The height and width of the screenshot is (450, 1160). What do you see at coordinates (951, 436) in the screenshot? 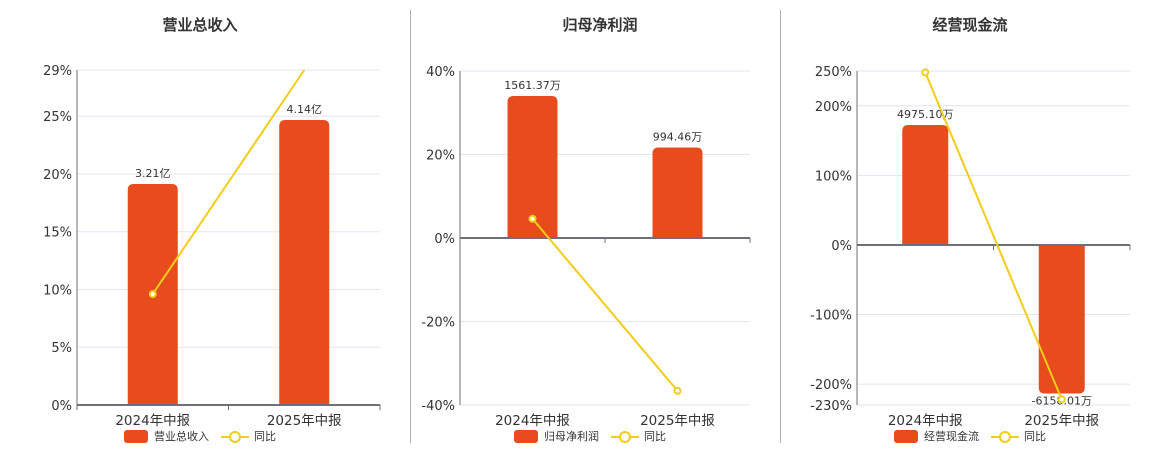
I see `legend-bar-label: 经营现金流` at bounding box center [951, 436].